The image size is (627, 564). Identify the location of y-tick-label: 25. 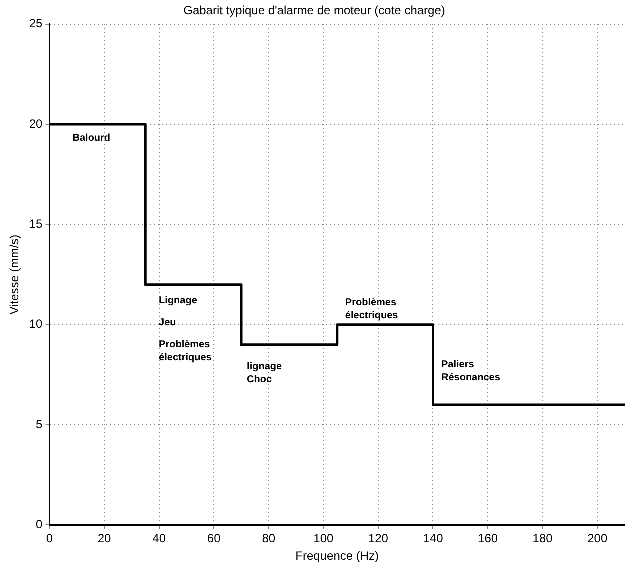
(36, 23).